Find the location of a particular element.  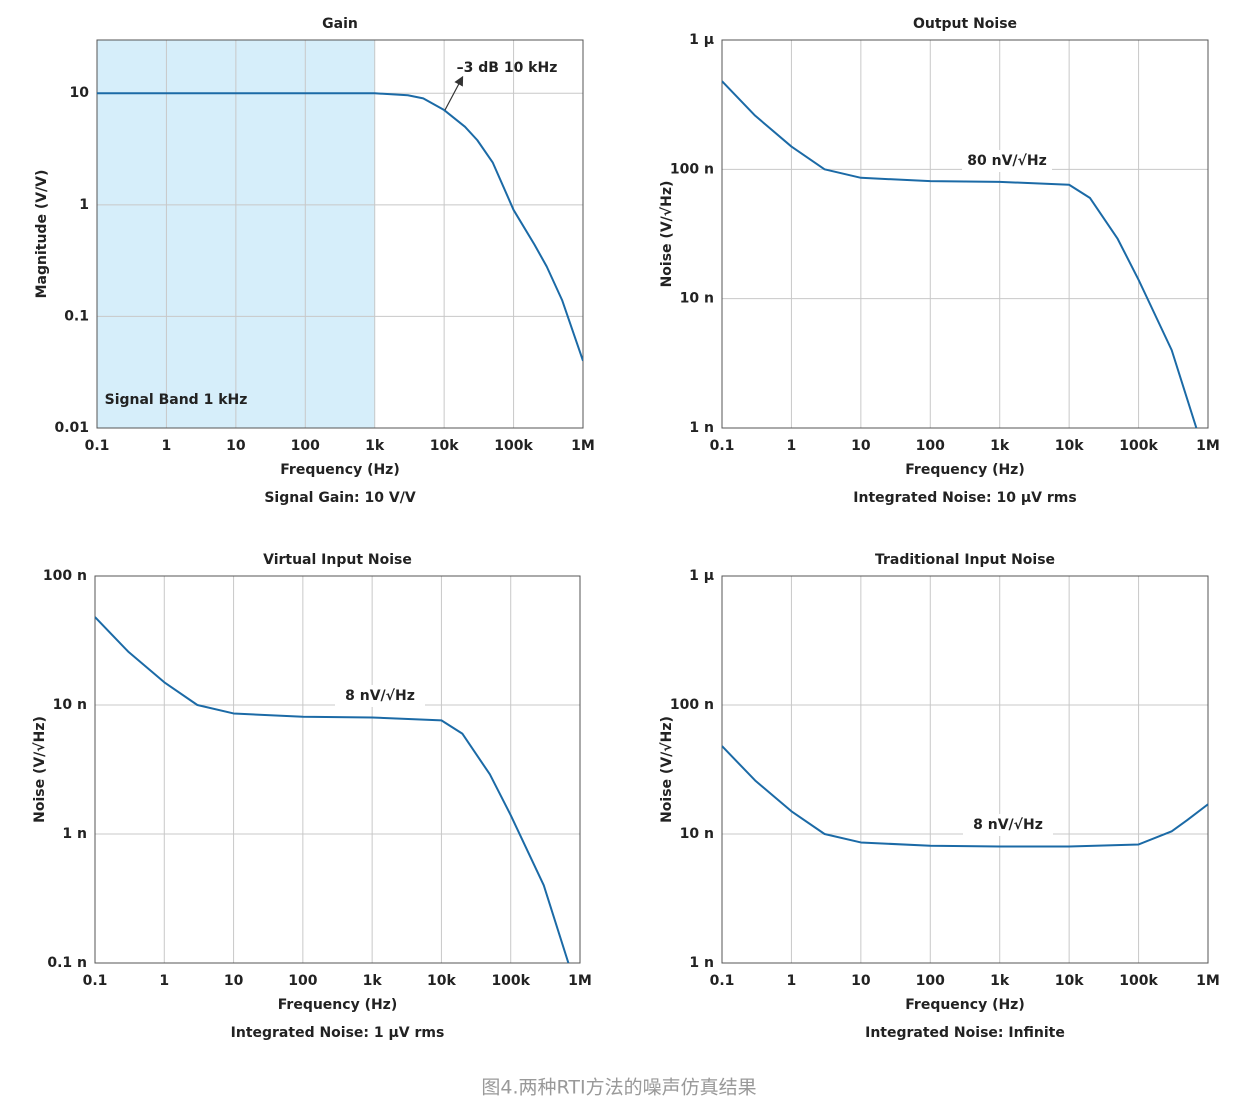

chart-subtitle: Integrated Noise: Infinite is located at coordinates (965, 1033).